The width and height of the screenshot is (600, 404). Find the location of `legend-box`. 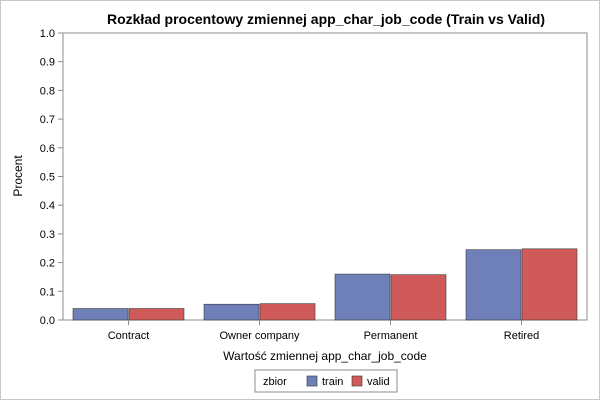

legend-box is located at coordinates (326, 381).